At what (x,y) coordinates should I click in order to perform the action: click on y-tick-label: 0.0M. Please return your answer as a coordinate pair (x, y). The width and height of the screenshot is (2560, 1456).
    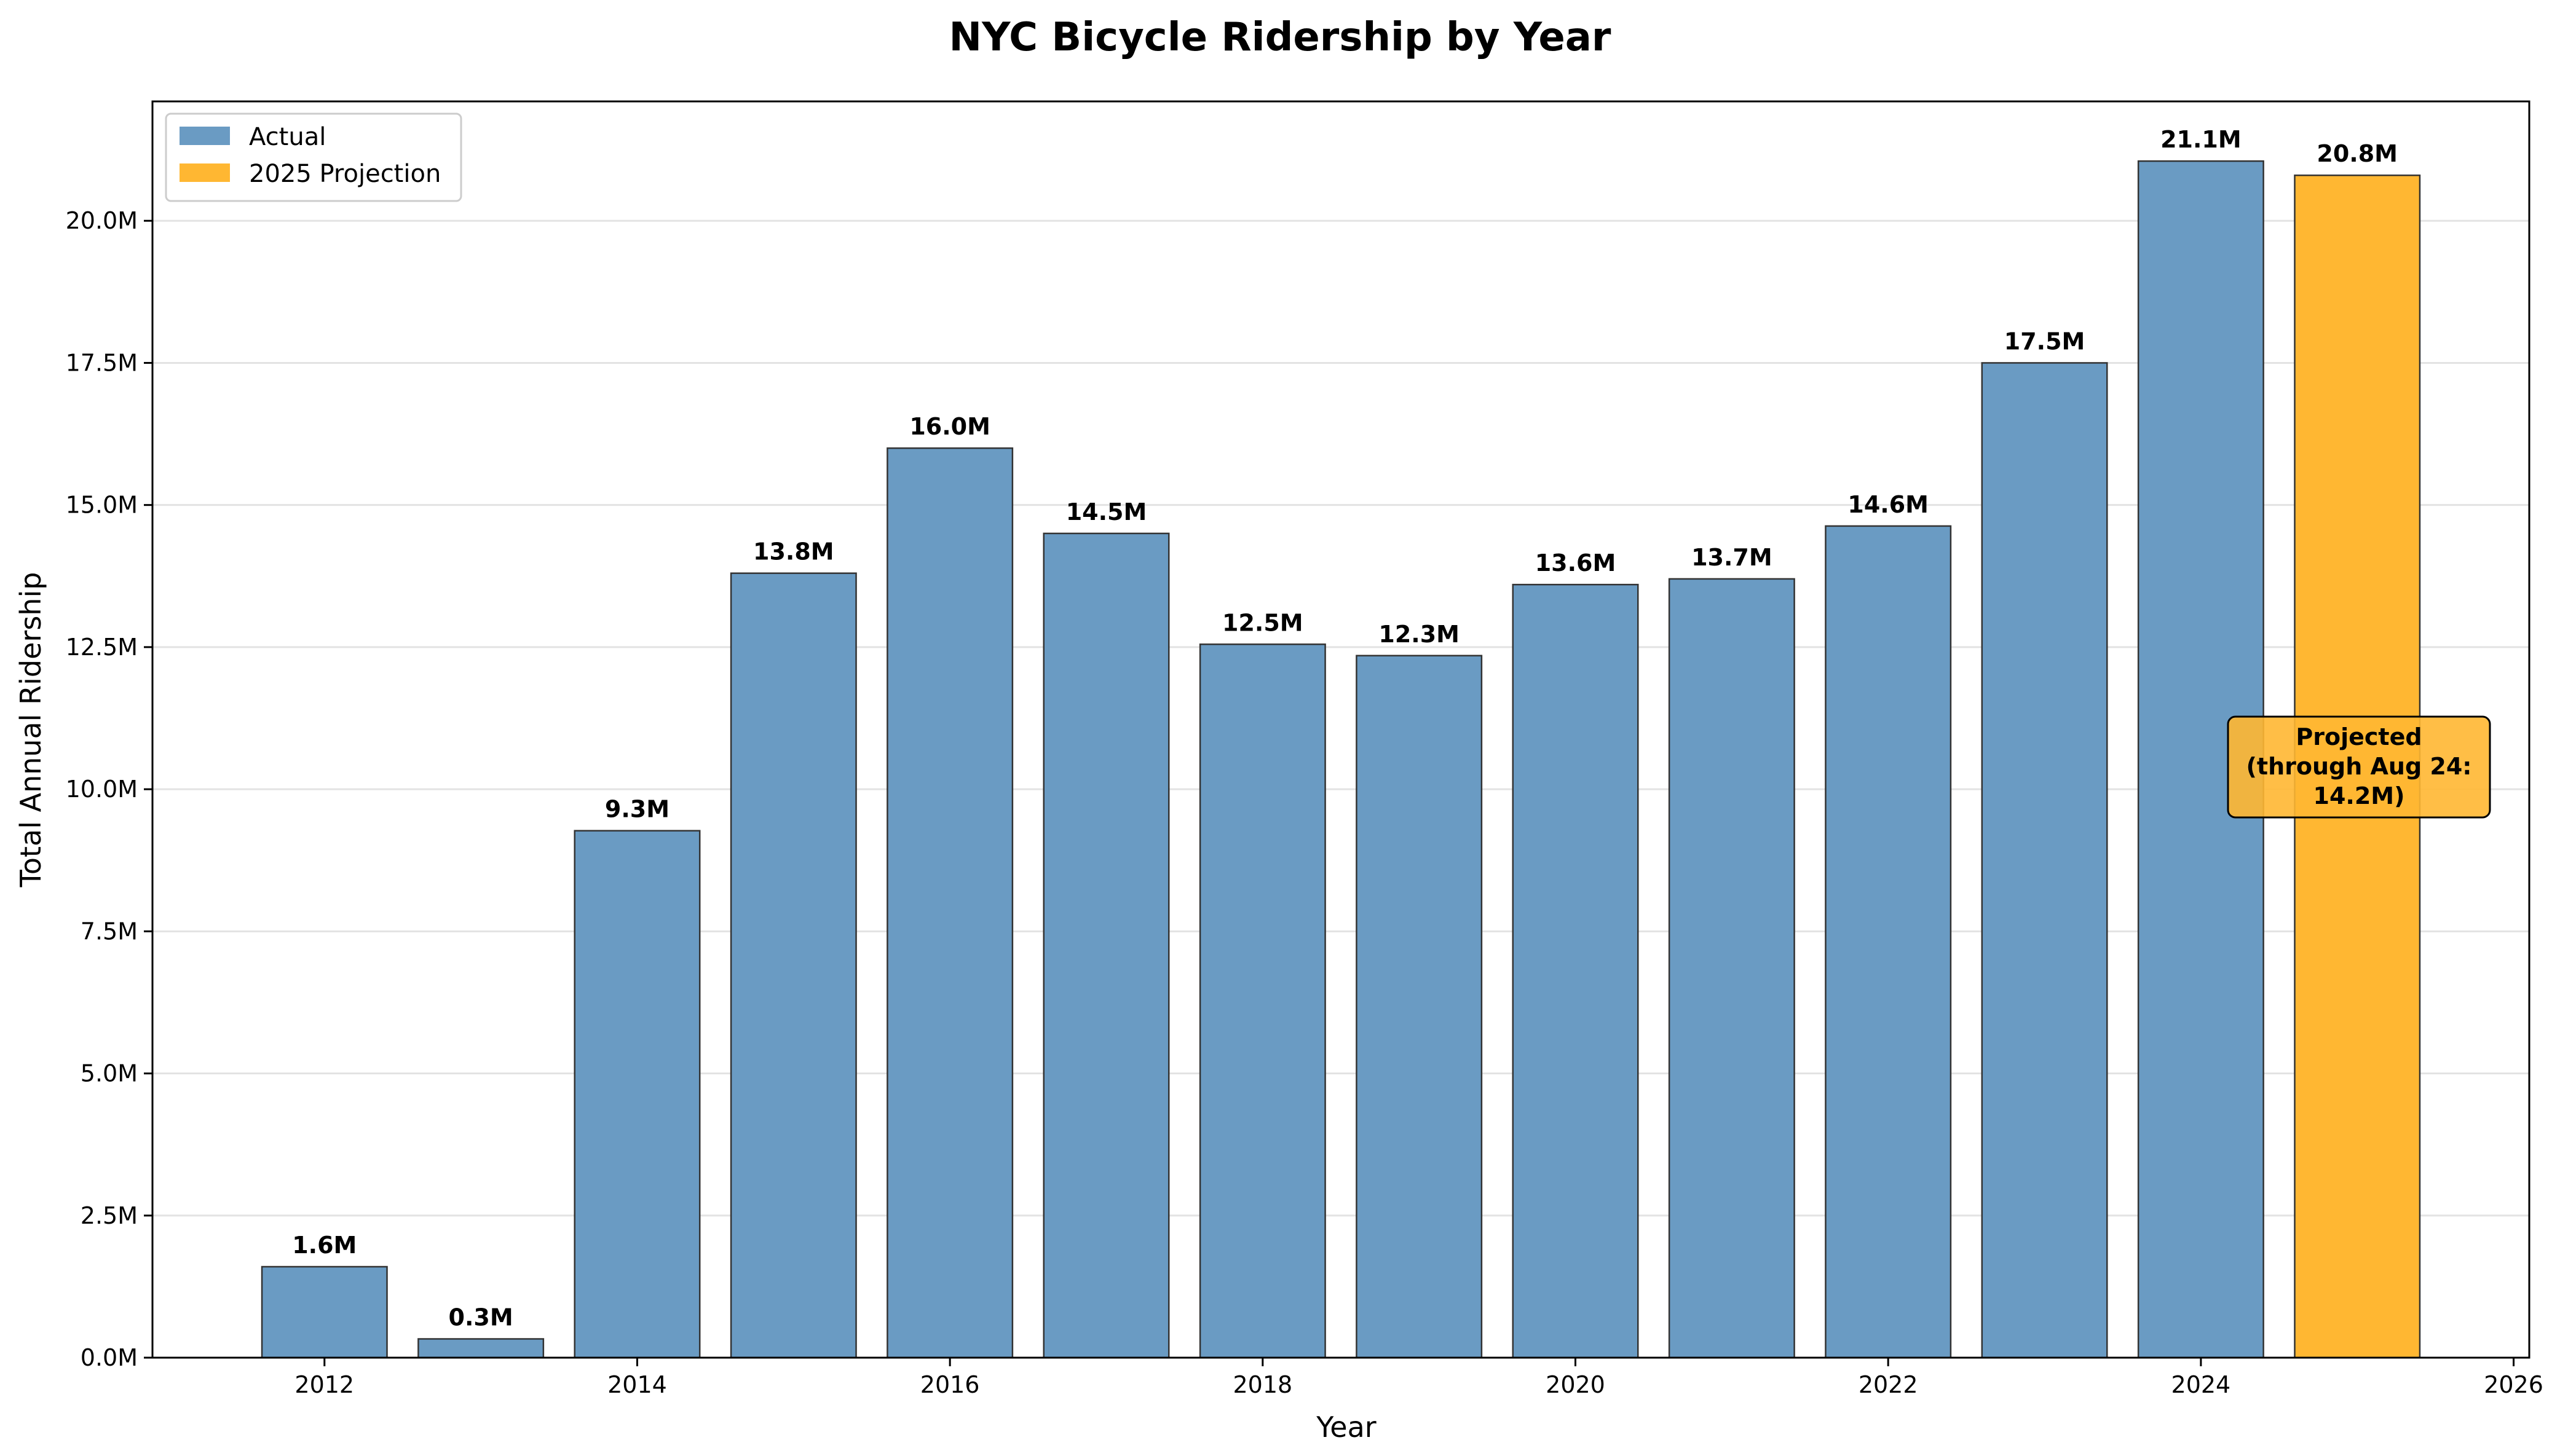
    Looking at the image, I should click on (109, 1357).